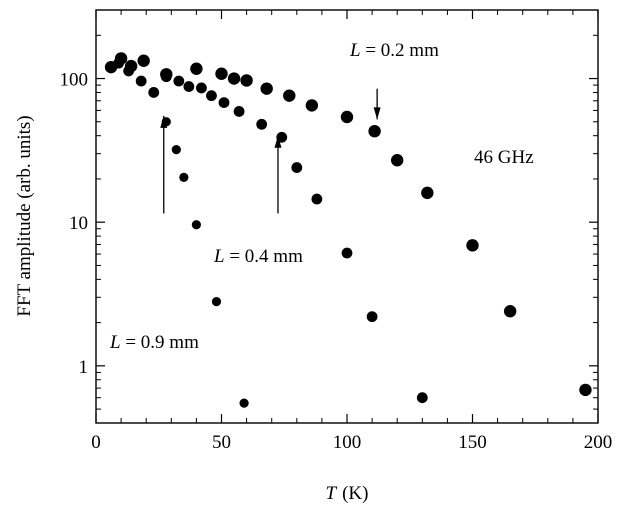  I want to click on x-tick-label: 150, so click(472, 442).